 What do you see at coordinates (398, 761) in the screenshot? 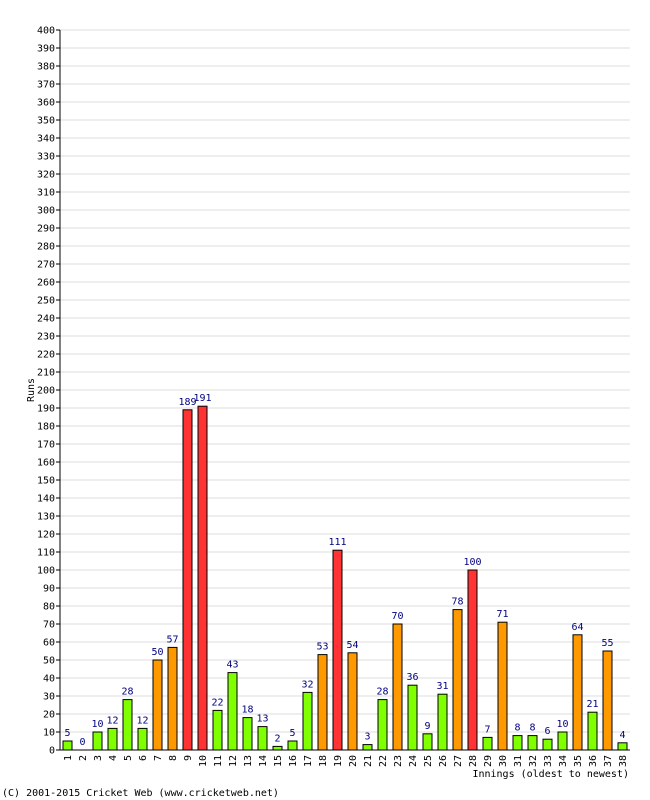
I see `x-tick-label: 23` at bounding box center [398, 761].